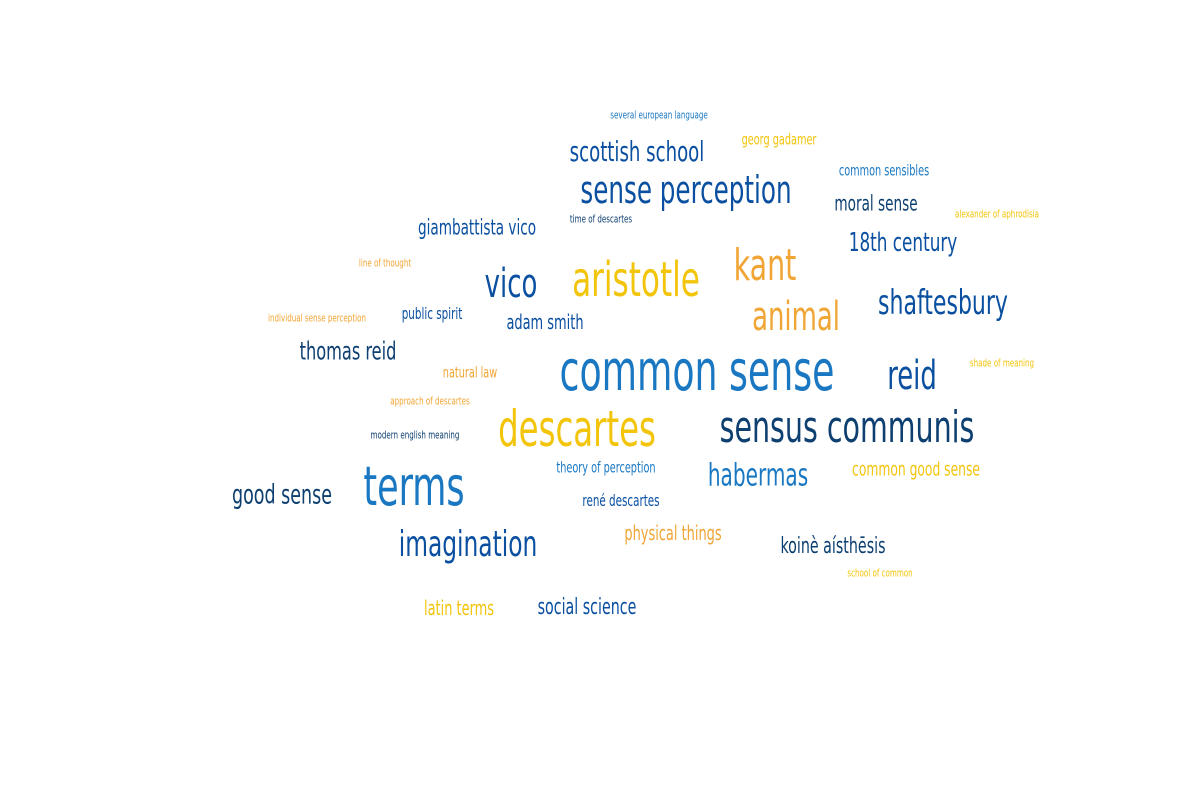 The image size is (1200, 788). Describe the element at coordinates (432, 313) in the screenshot. I see `word-17: public spirit` at that location.